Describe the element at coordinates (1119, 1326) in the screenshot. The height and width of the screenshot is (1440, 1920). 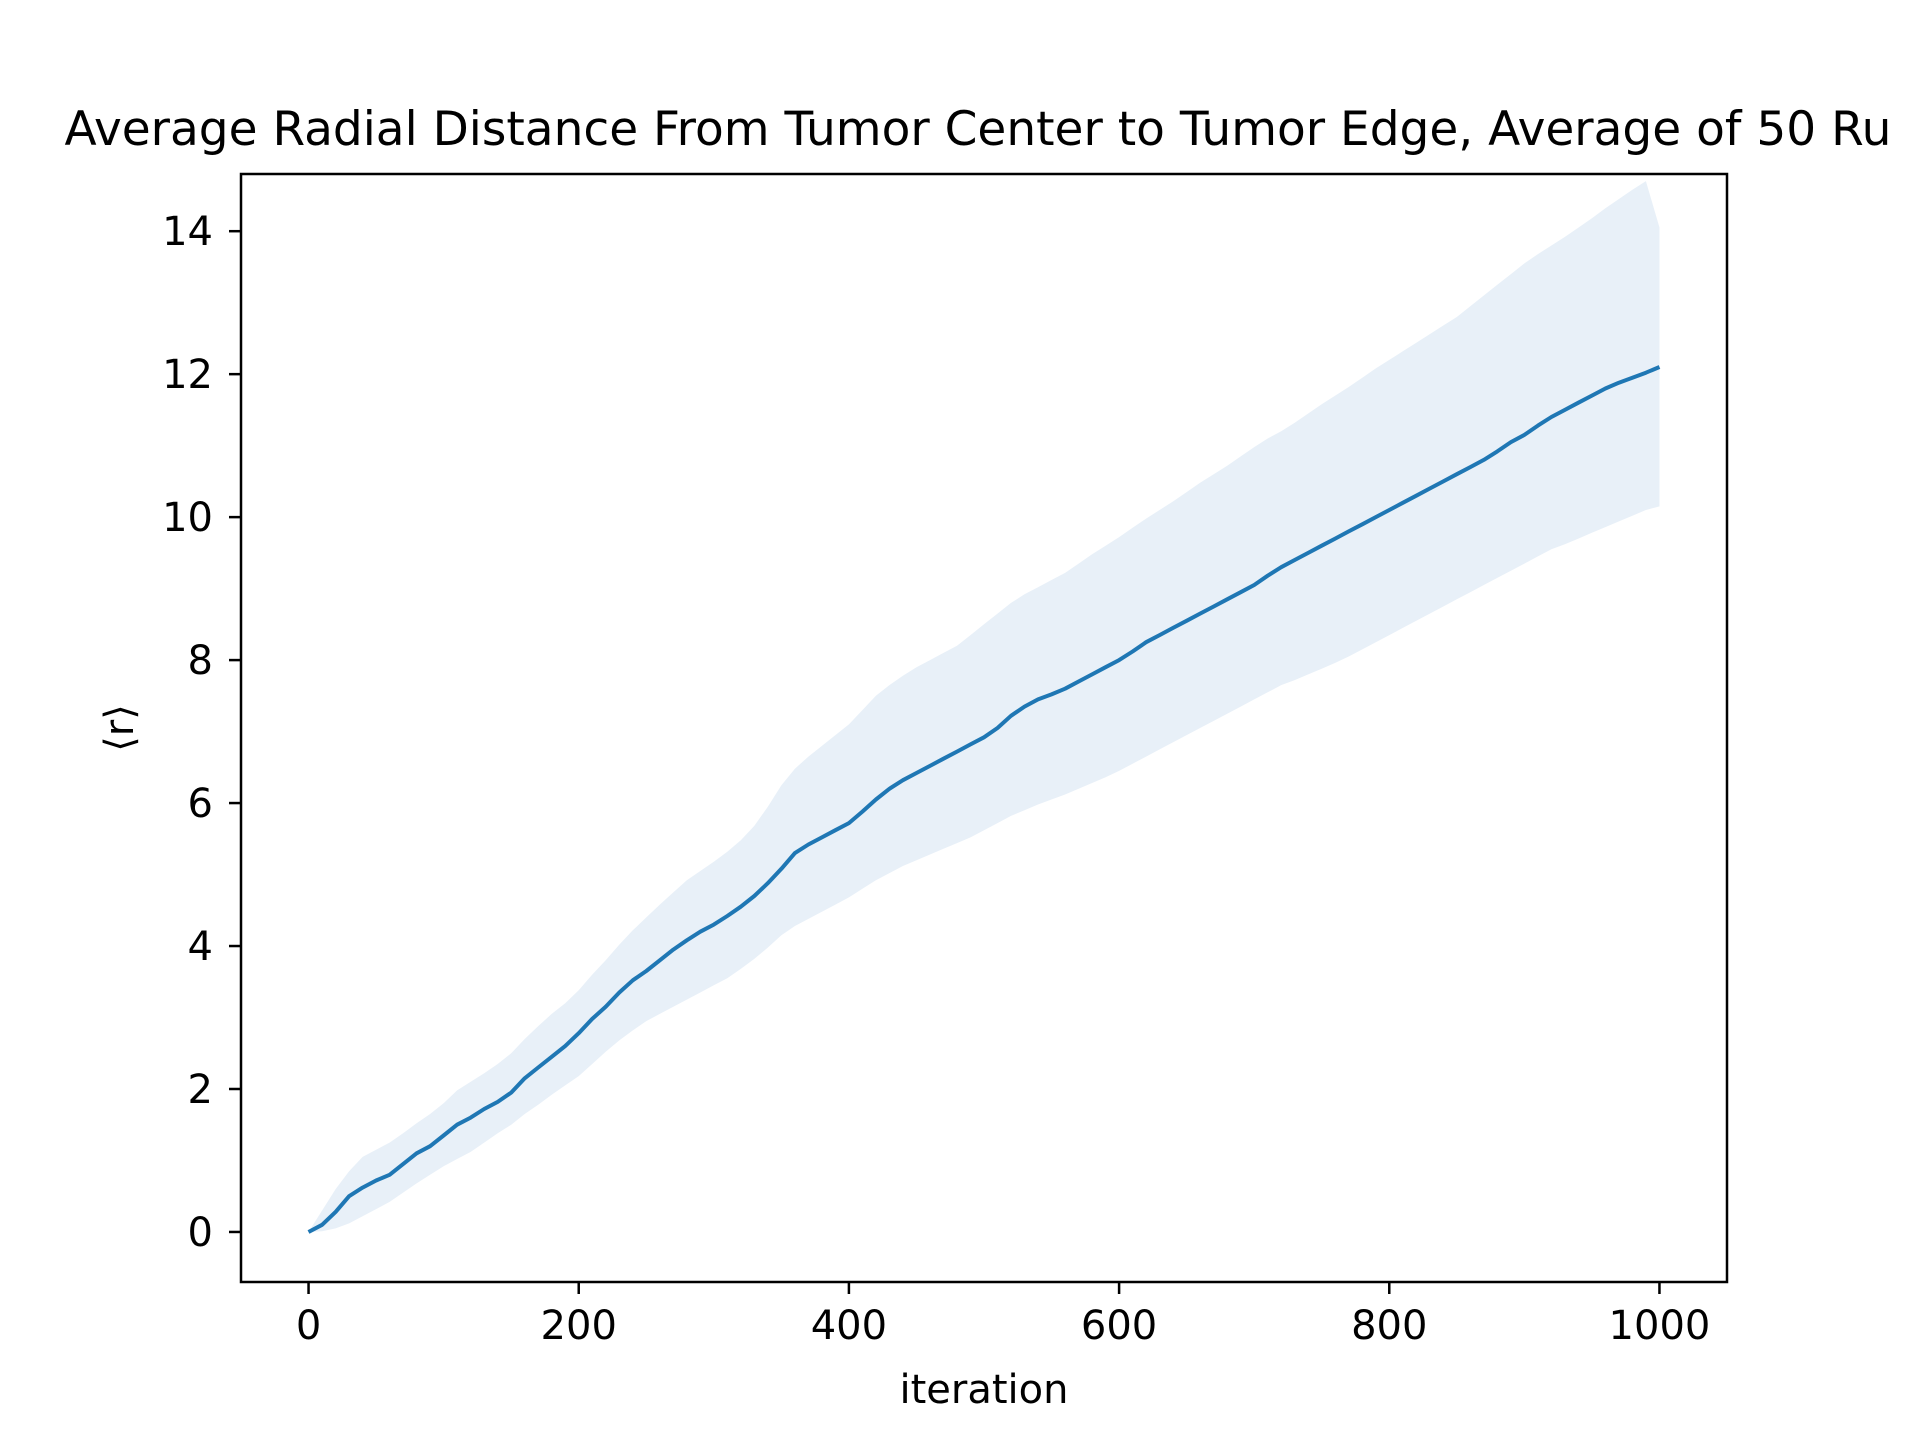
I see `x-tick-label: 600` at that location.